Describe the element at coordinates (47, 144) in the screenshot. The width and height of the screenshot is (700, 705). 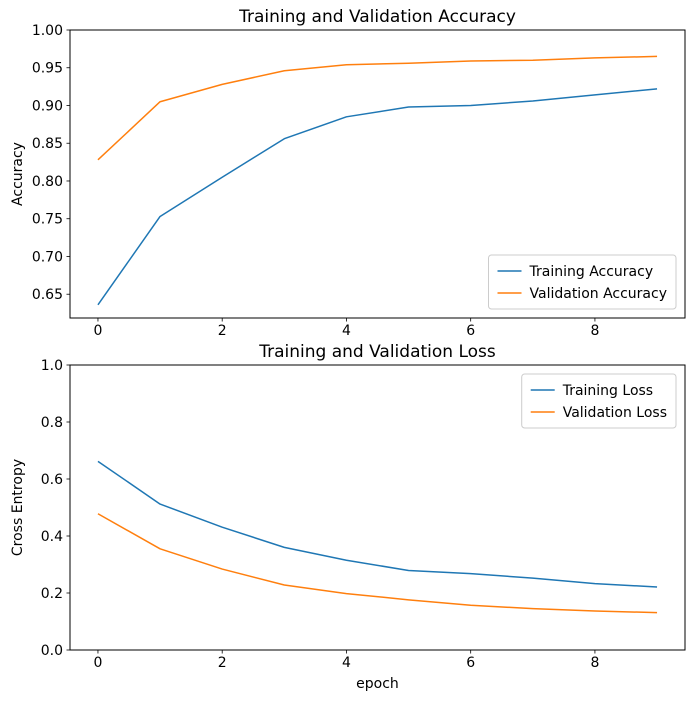
I see `y-tick-label: 0.85` at that location.